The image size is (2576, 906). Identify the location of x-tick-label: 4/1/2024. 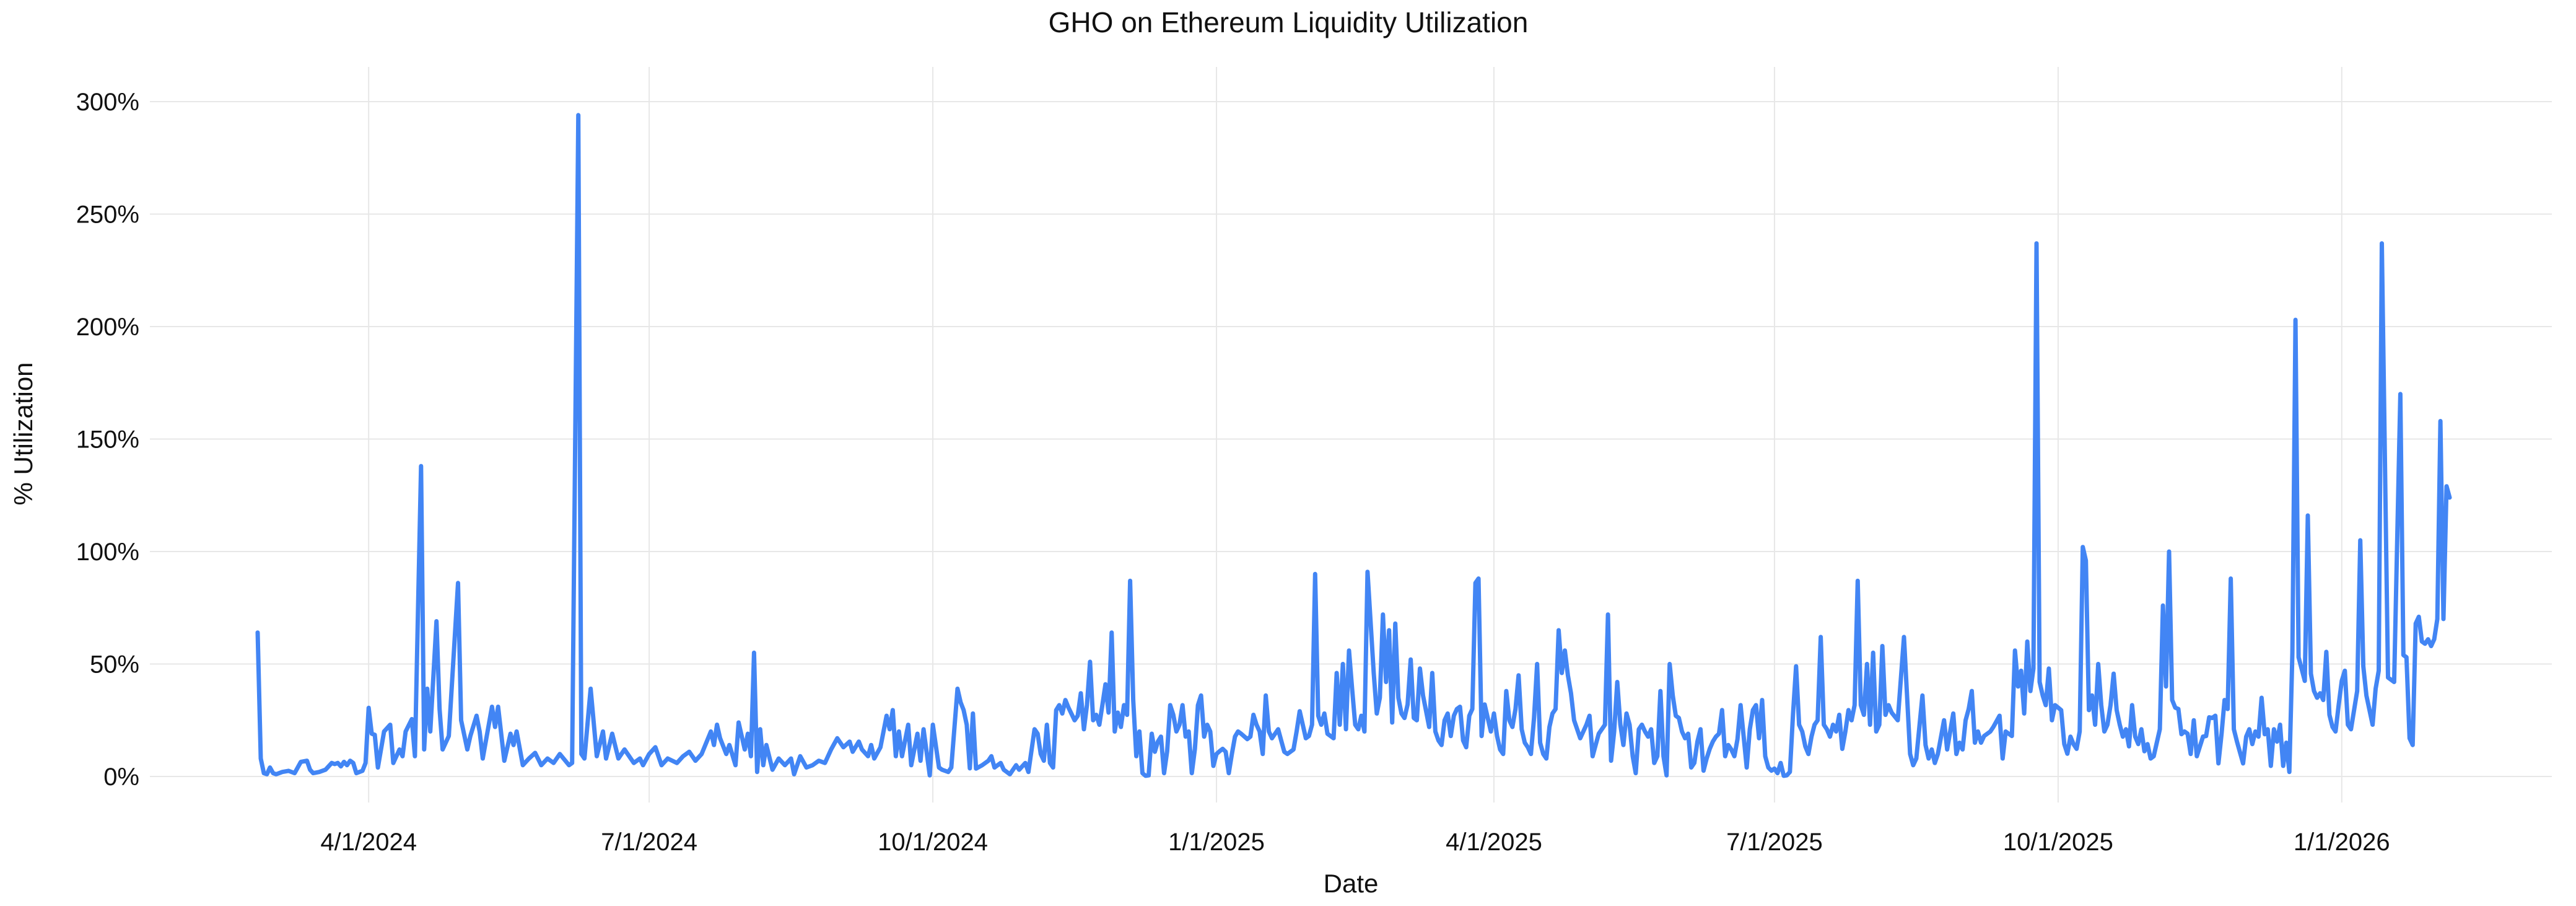
(368, 842).